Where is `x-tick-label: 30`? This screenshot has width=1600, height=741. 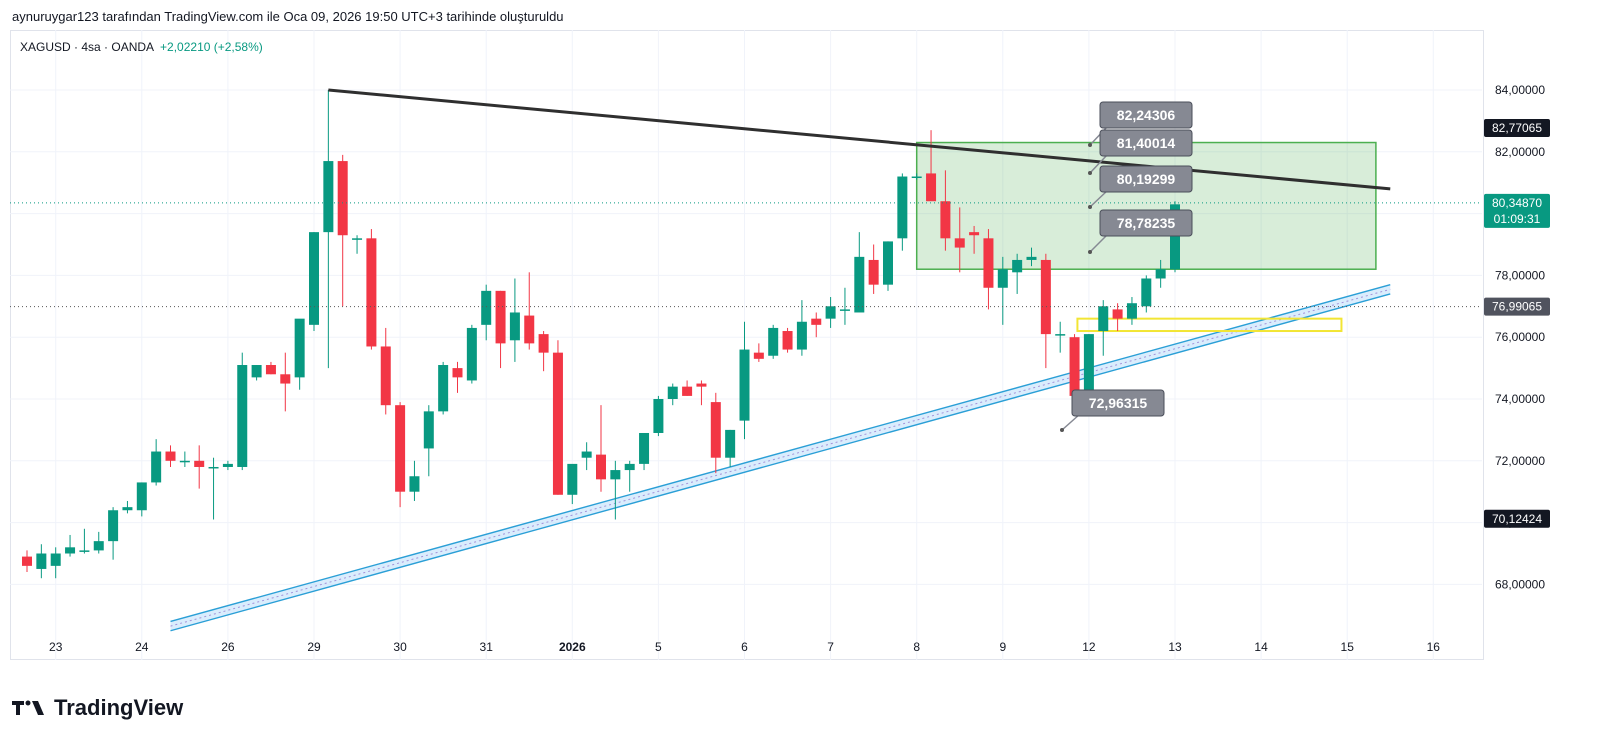 x-tick-label: 30 is located at coordinates (400, 647).